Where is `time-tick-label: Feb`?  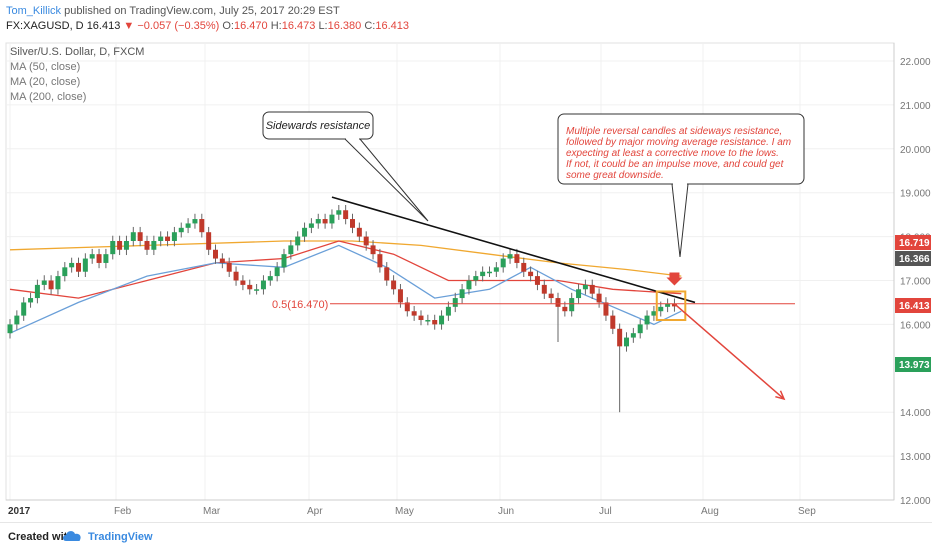
time-tick-label: Feb is located at coordinates (123, 511).